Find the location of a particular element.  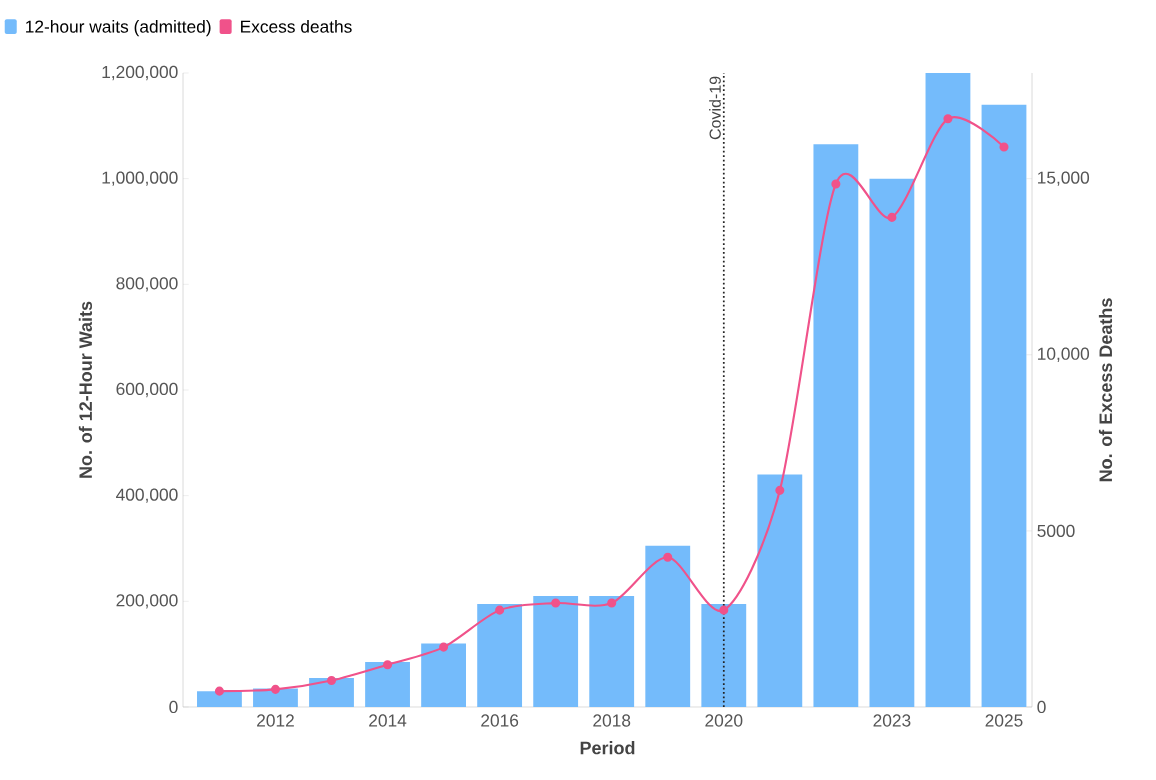

y2-axis-title: No. of Excess Deaths is located at coordinates (1105, 390).